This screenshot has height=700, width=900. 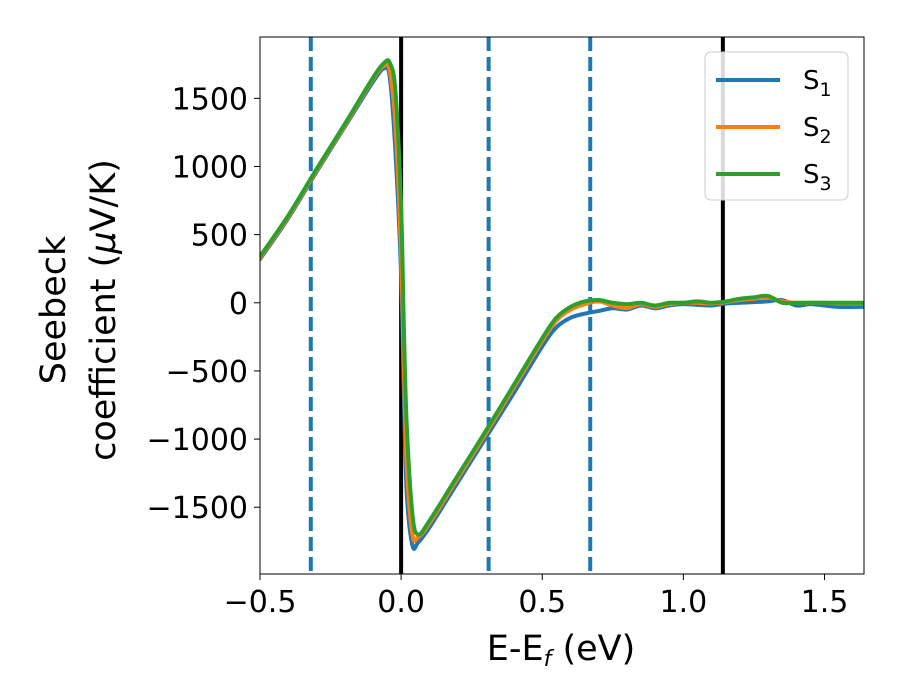 I want to click on y-tick-label: 0, so click(x=238, y=304).